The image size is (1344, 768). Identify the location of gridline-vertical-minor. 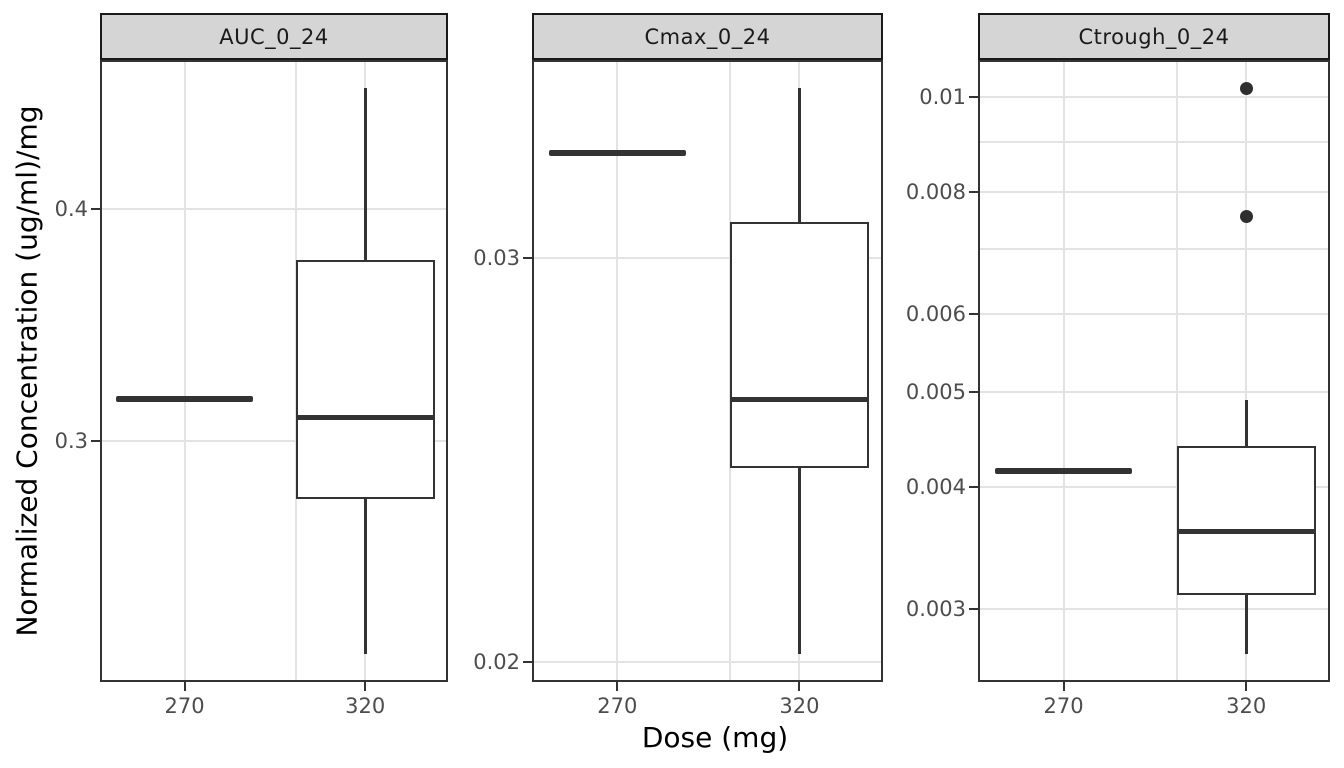
(1176, 371).